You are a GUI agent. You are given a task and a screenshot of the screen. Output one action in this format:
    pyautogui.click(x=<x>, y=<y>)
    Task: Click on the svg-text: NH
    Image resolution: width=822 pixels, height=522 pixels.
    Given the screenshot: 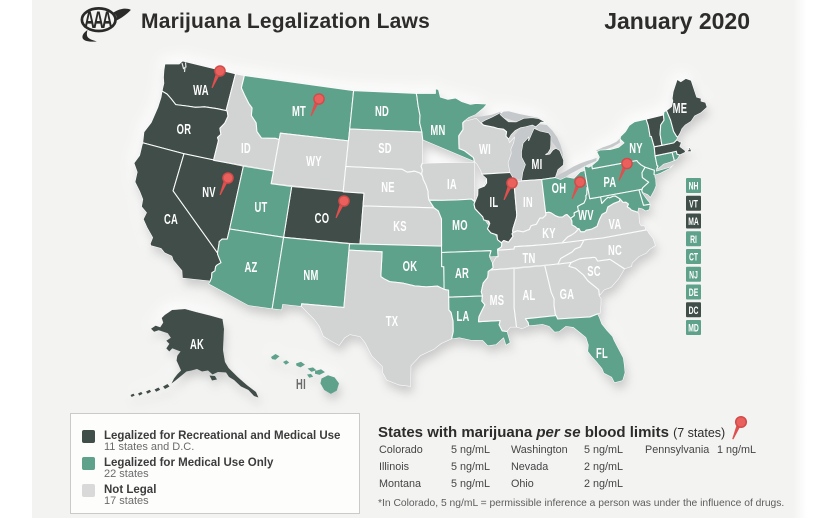 What is the action you would take?
    pyautogui.click(x=694, y=186)
    